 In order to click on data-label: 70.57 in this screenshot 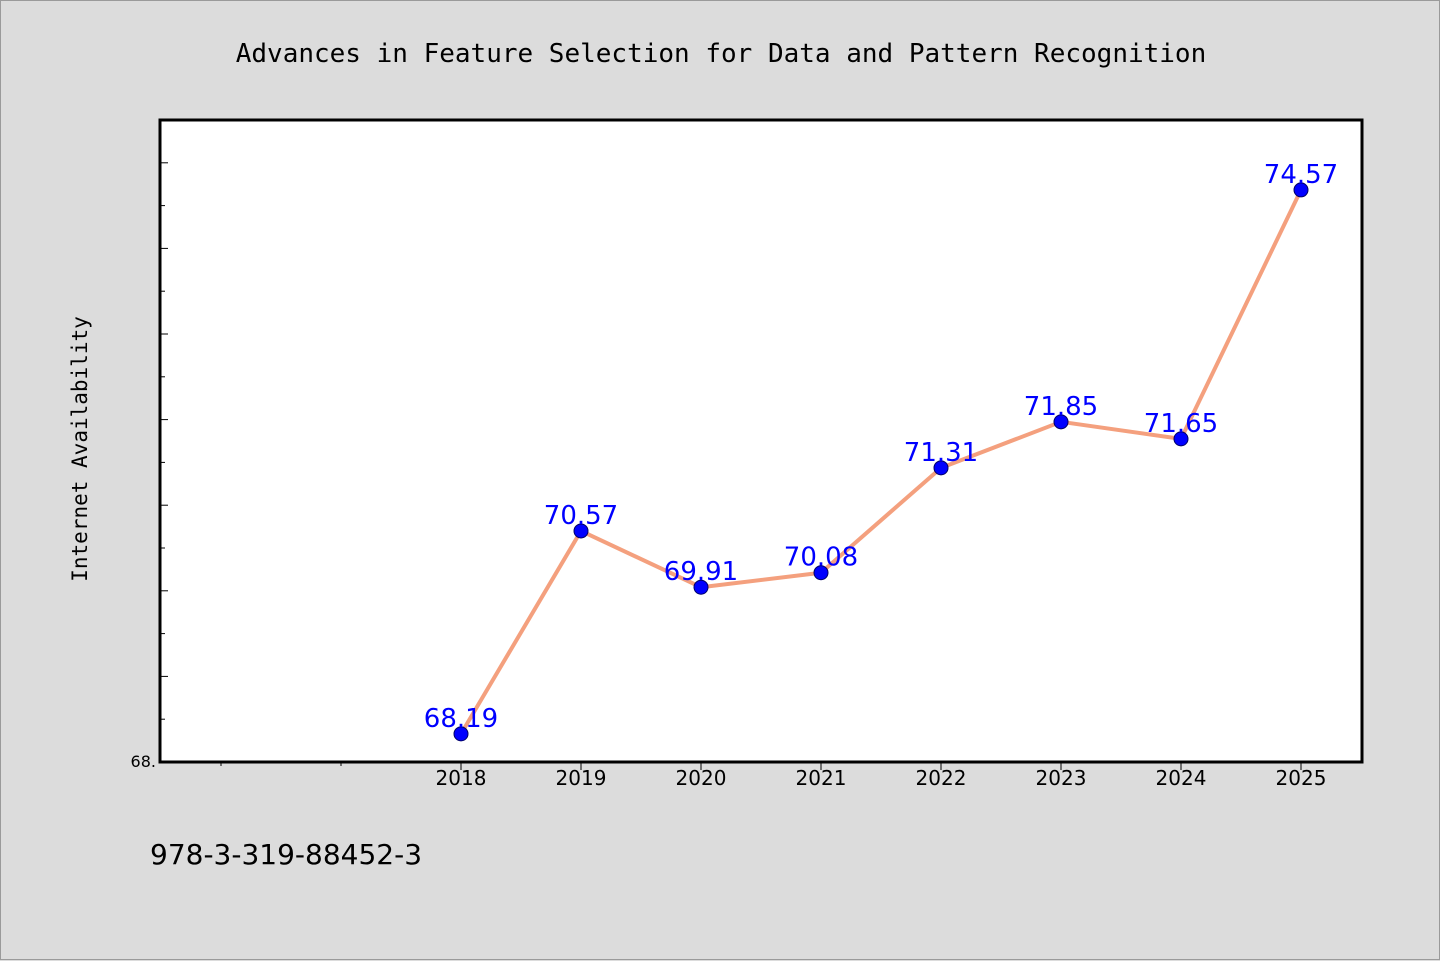, I will do `click(581, 516)`.